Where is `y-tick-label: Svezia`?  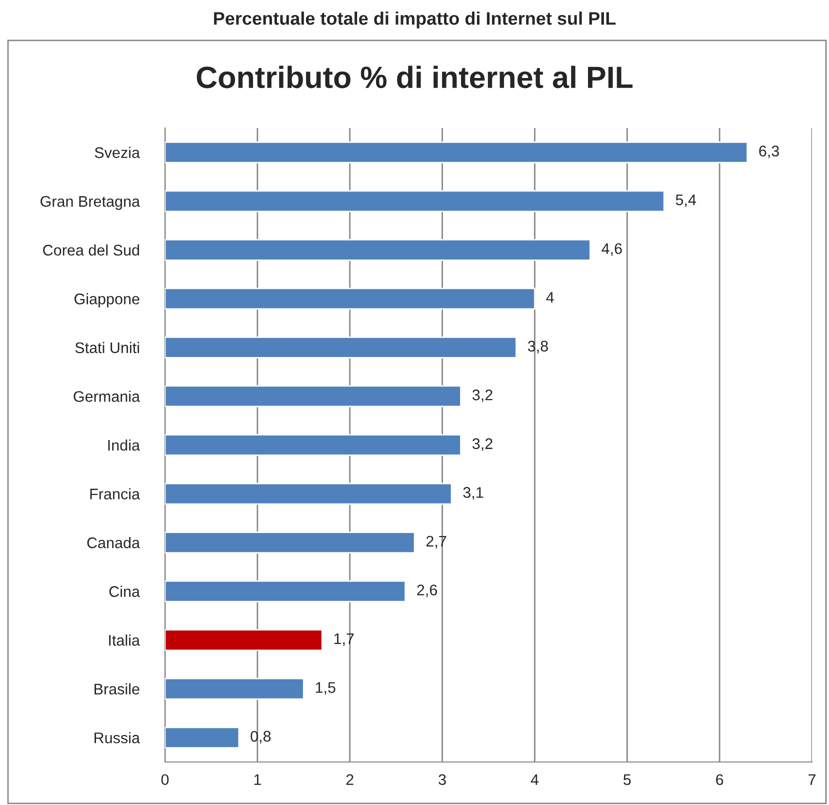
y-tick-label: Svezia is located at coordinates (117, 152).